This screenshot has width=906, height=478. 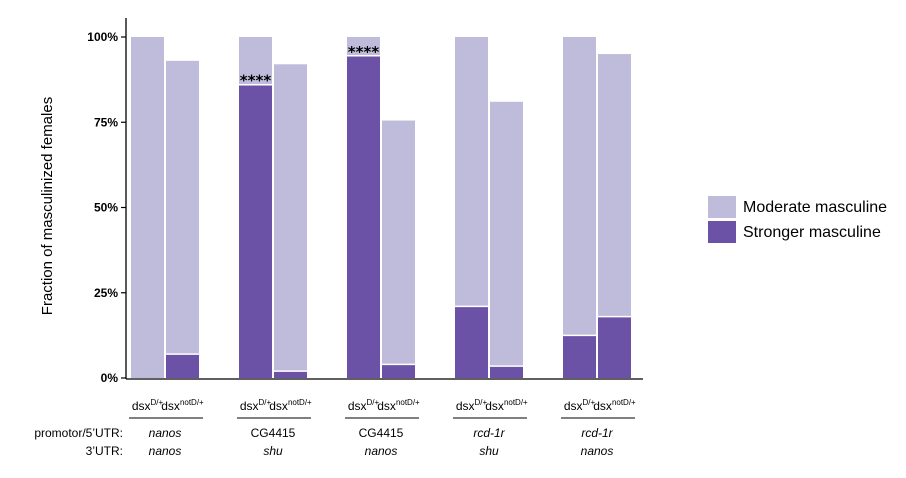 What do you see at coordinates (812, 232) in the screenshot?
I see `legend-label-2: Stronger masculine` at bounding box center [812, 232].